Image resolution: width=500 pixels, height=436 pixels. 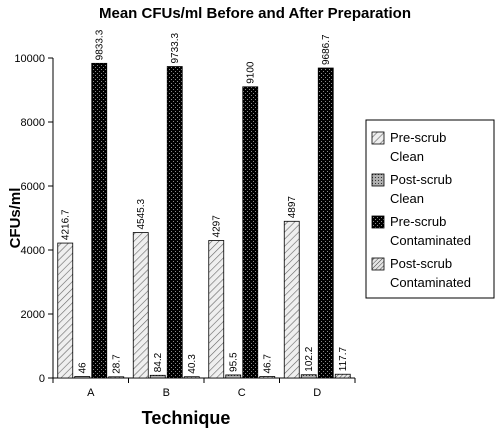 I want to click on data-label: 9833.3, so click(x=100, y=44).